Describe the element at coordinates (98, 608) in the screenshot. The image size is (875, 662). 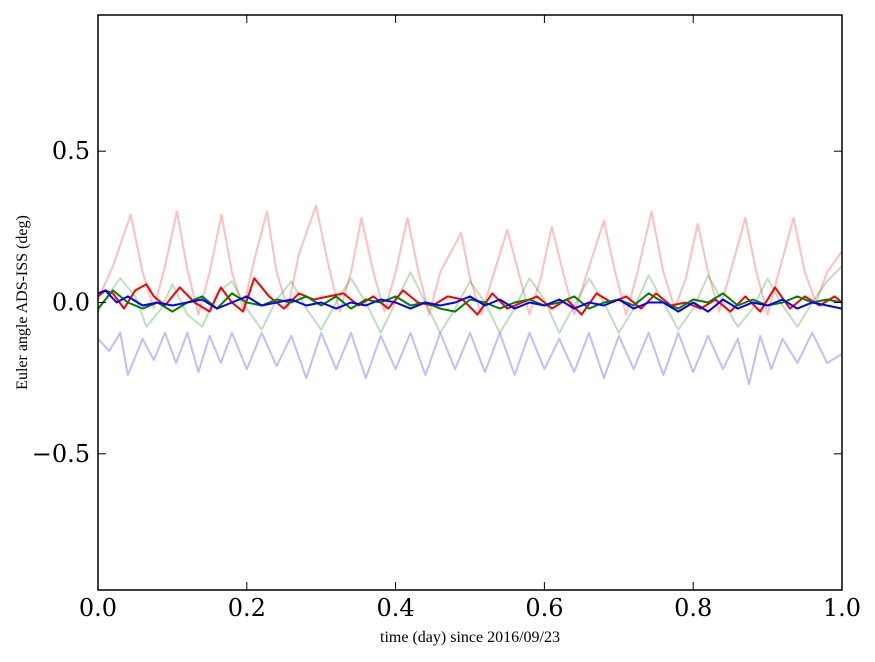
I see `x-tick-label: 0.0` at that location.